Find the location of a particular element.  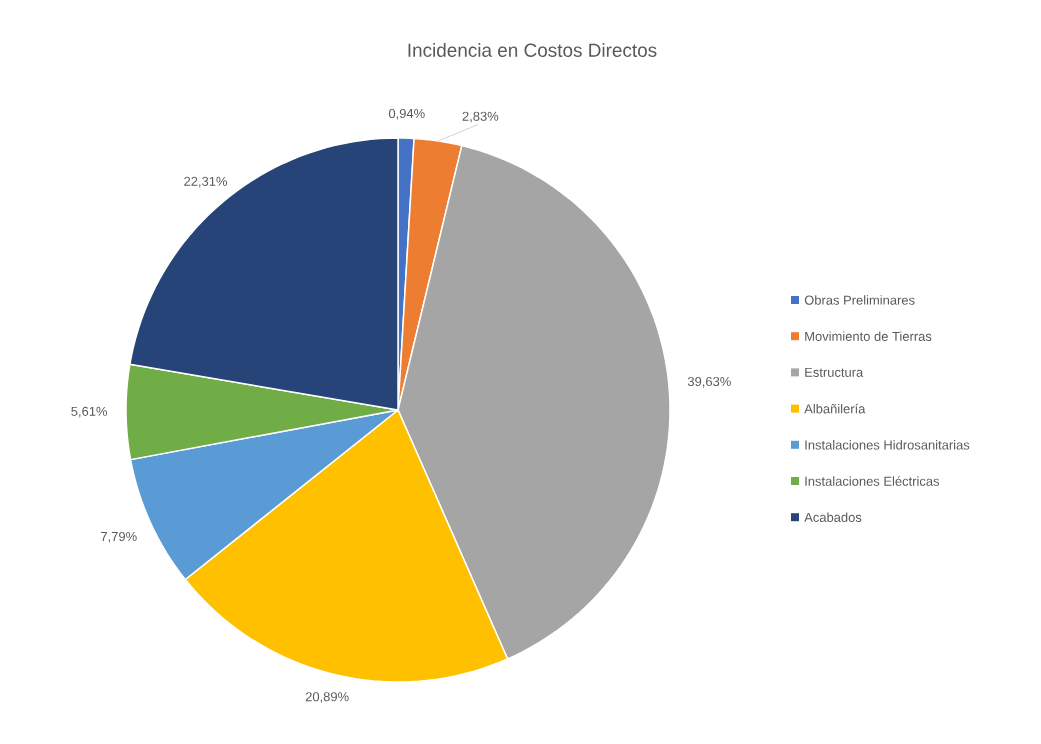

legend-label: Instalaciones Hidrosanitarias is located at coordinates (887, 445).